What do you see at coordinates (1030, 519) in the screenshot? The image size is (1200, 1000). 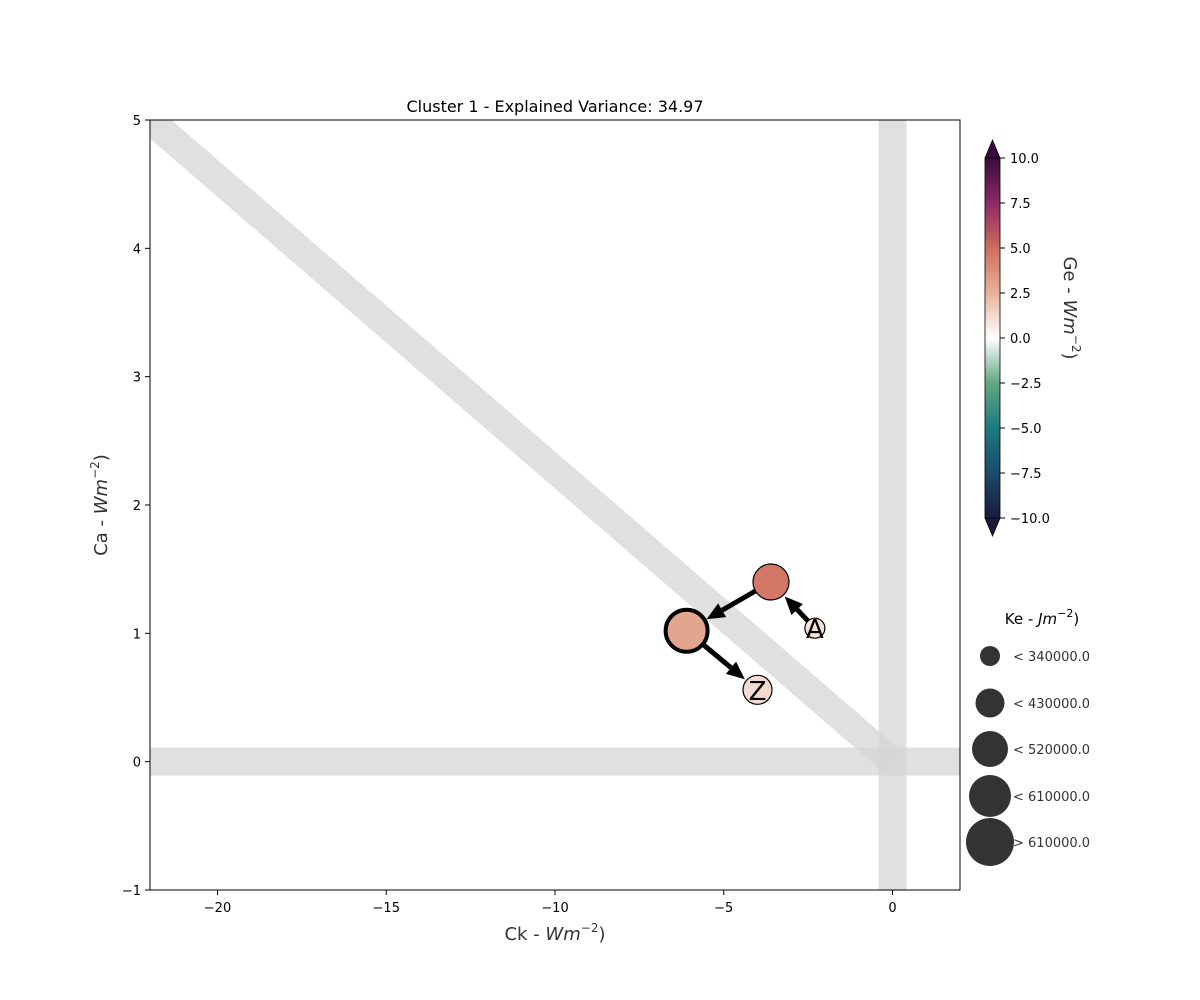 I see `colorbar-tick-label: −10.0` at bounding box center [1030, 519].